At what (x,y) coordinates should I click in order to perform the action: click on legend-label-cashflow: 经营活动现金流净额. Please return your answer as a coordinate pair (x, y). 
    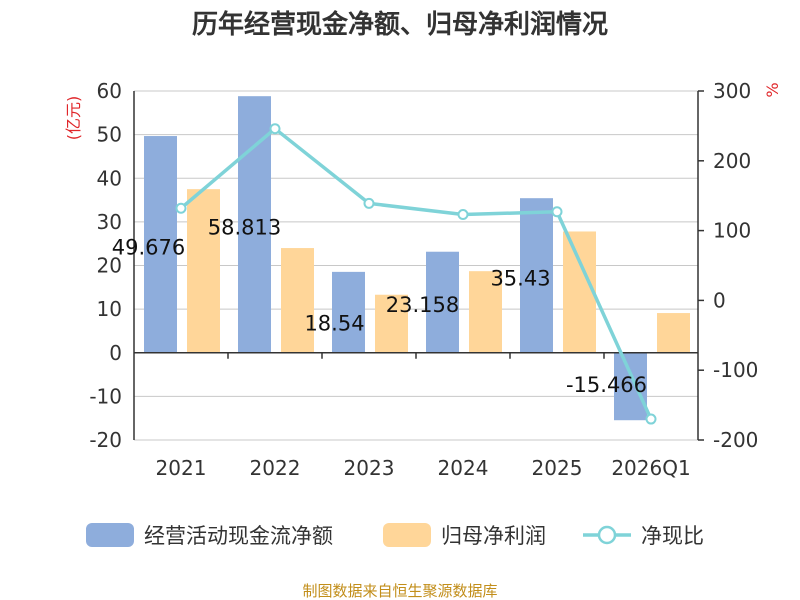
    Looking at the image, I should click on (238, 536).